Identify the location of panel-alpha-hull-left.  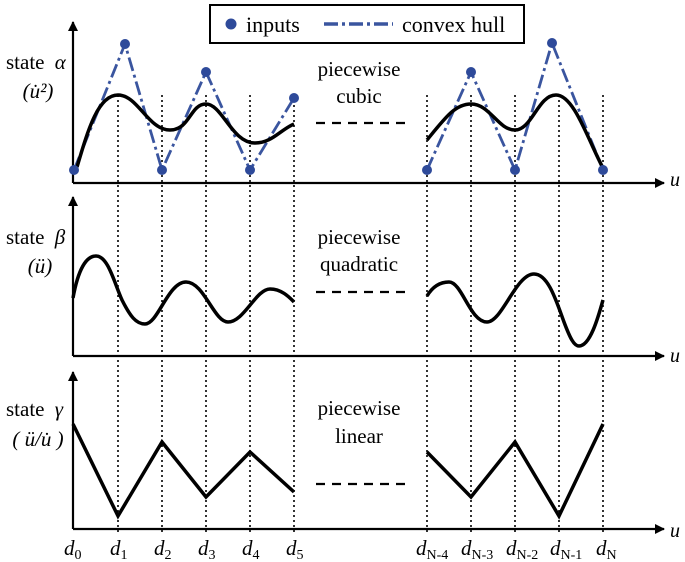
(184, 107).